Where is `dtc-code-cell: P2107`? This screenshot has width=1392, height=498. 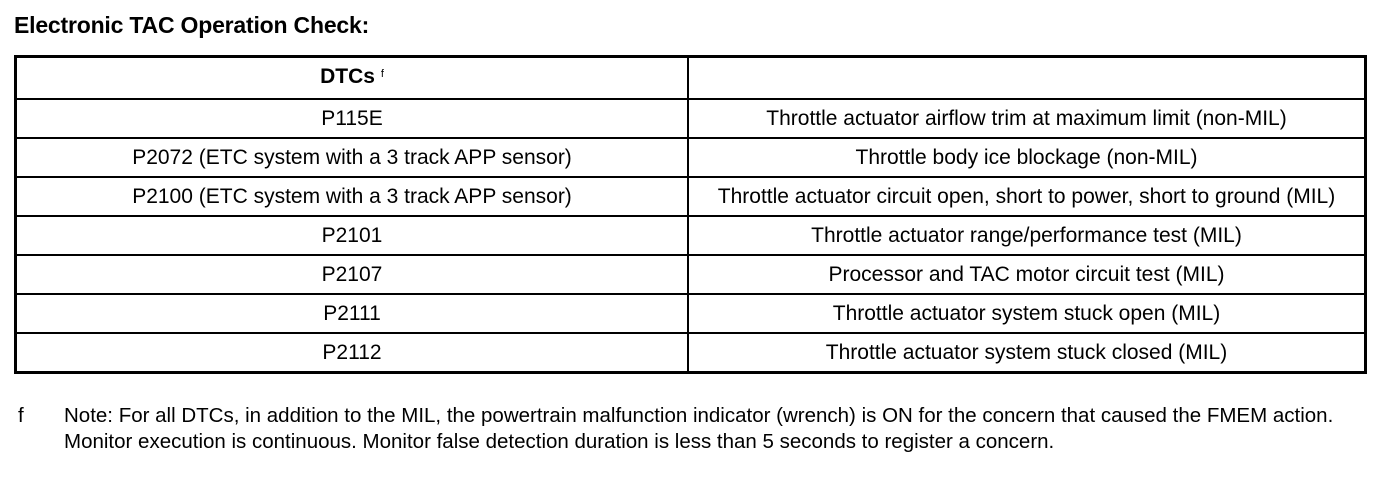 dtc-code-cell: P2107 is located at coordinates (351, 274).